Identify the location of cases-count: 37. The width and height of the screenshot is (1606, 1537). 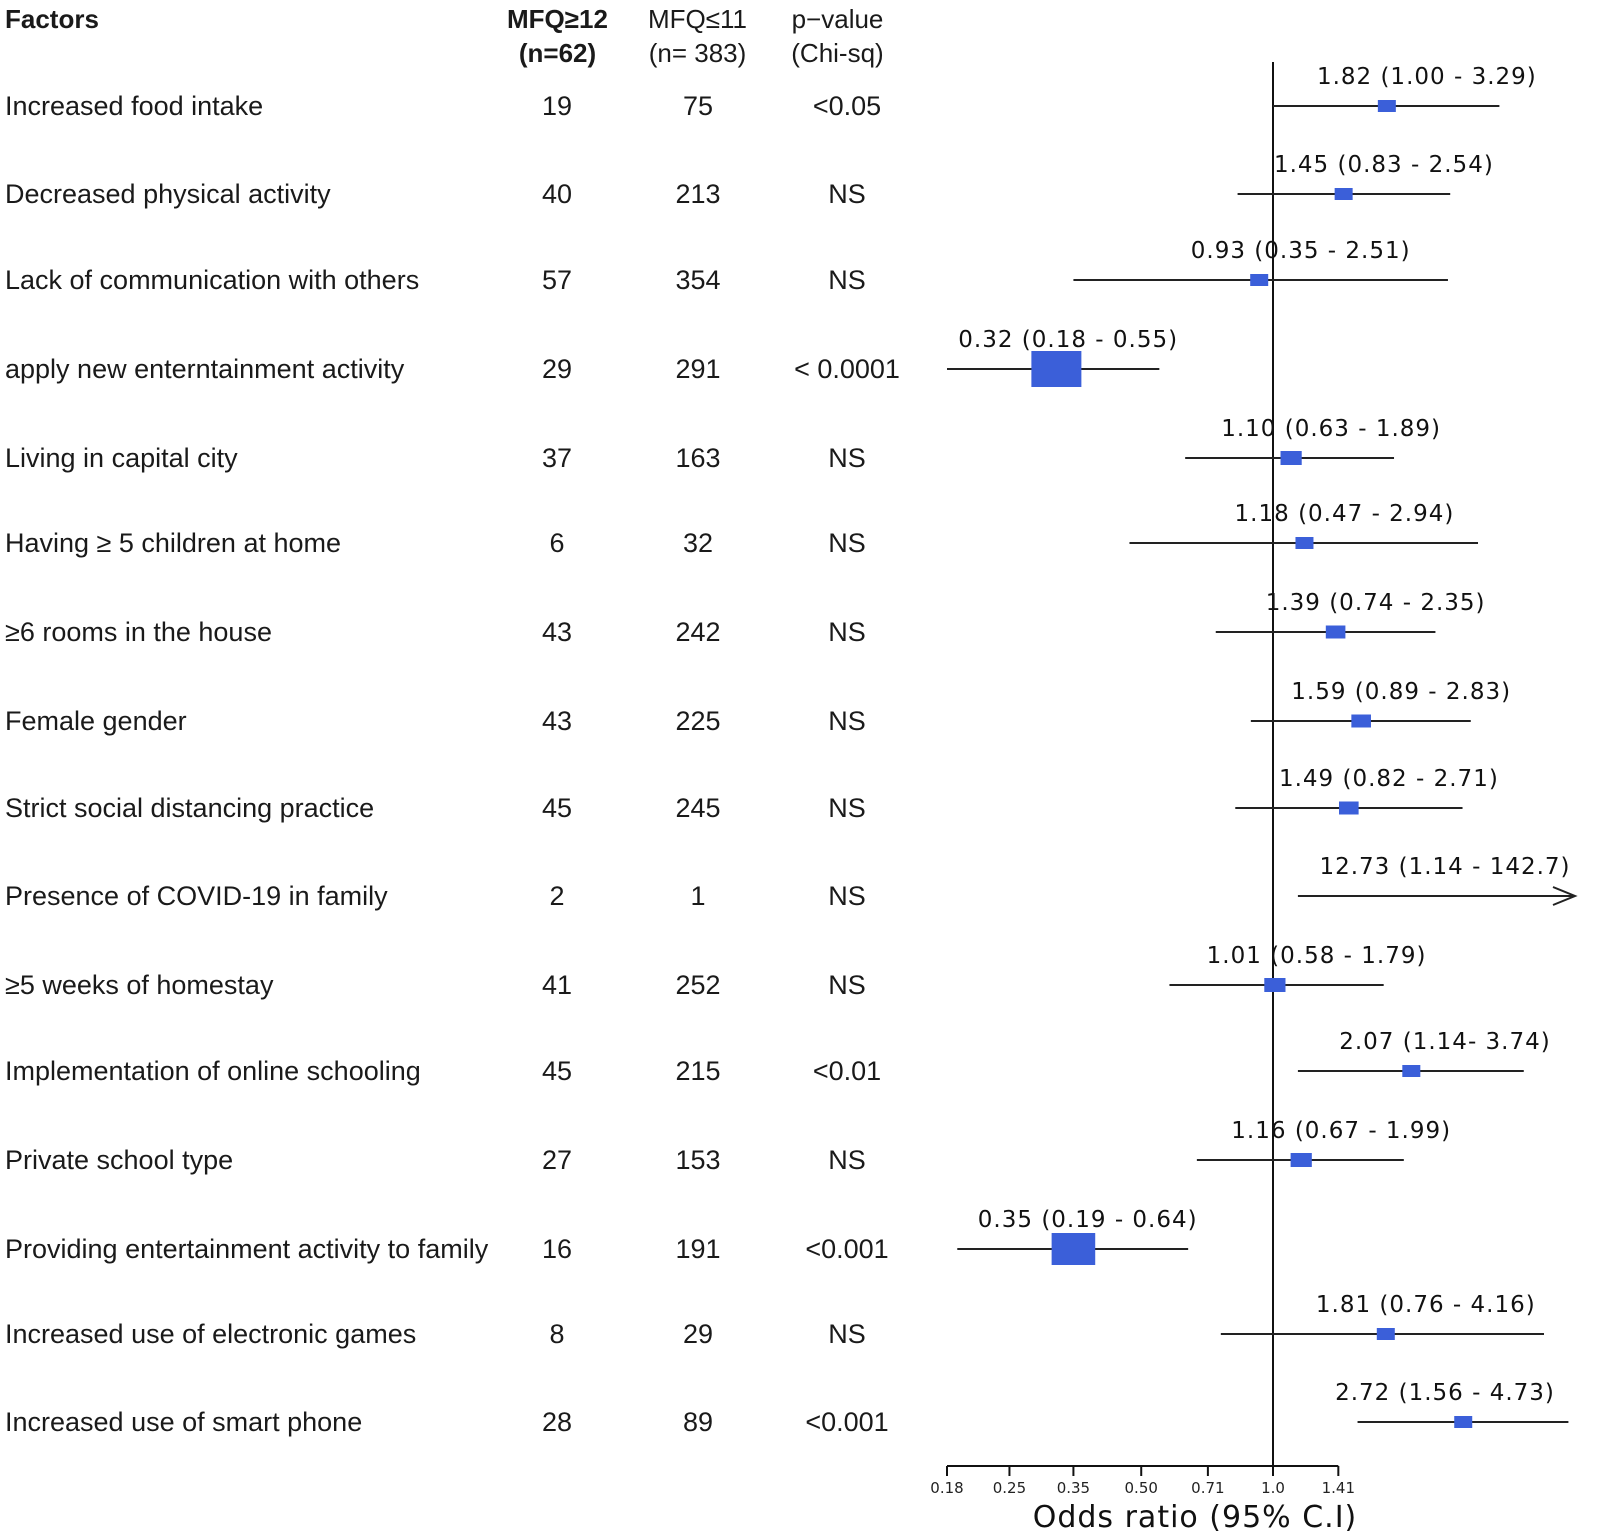
(557, 458).